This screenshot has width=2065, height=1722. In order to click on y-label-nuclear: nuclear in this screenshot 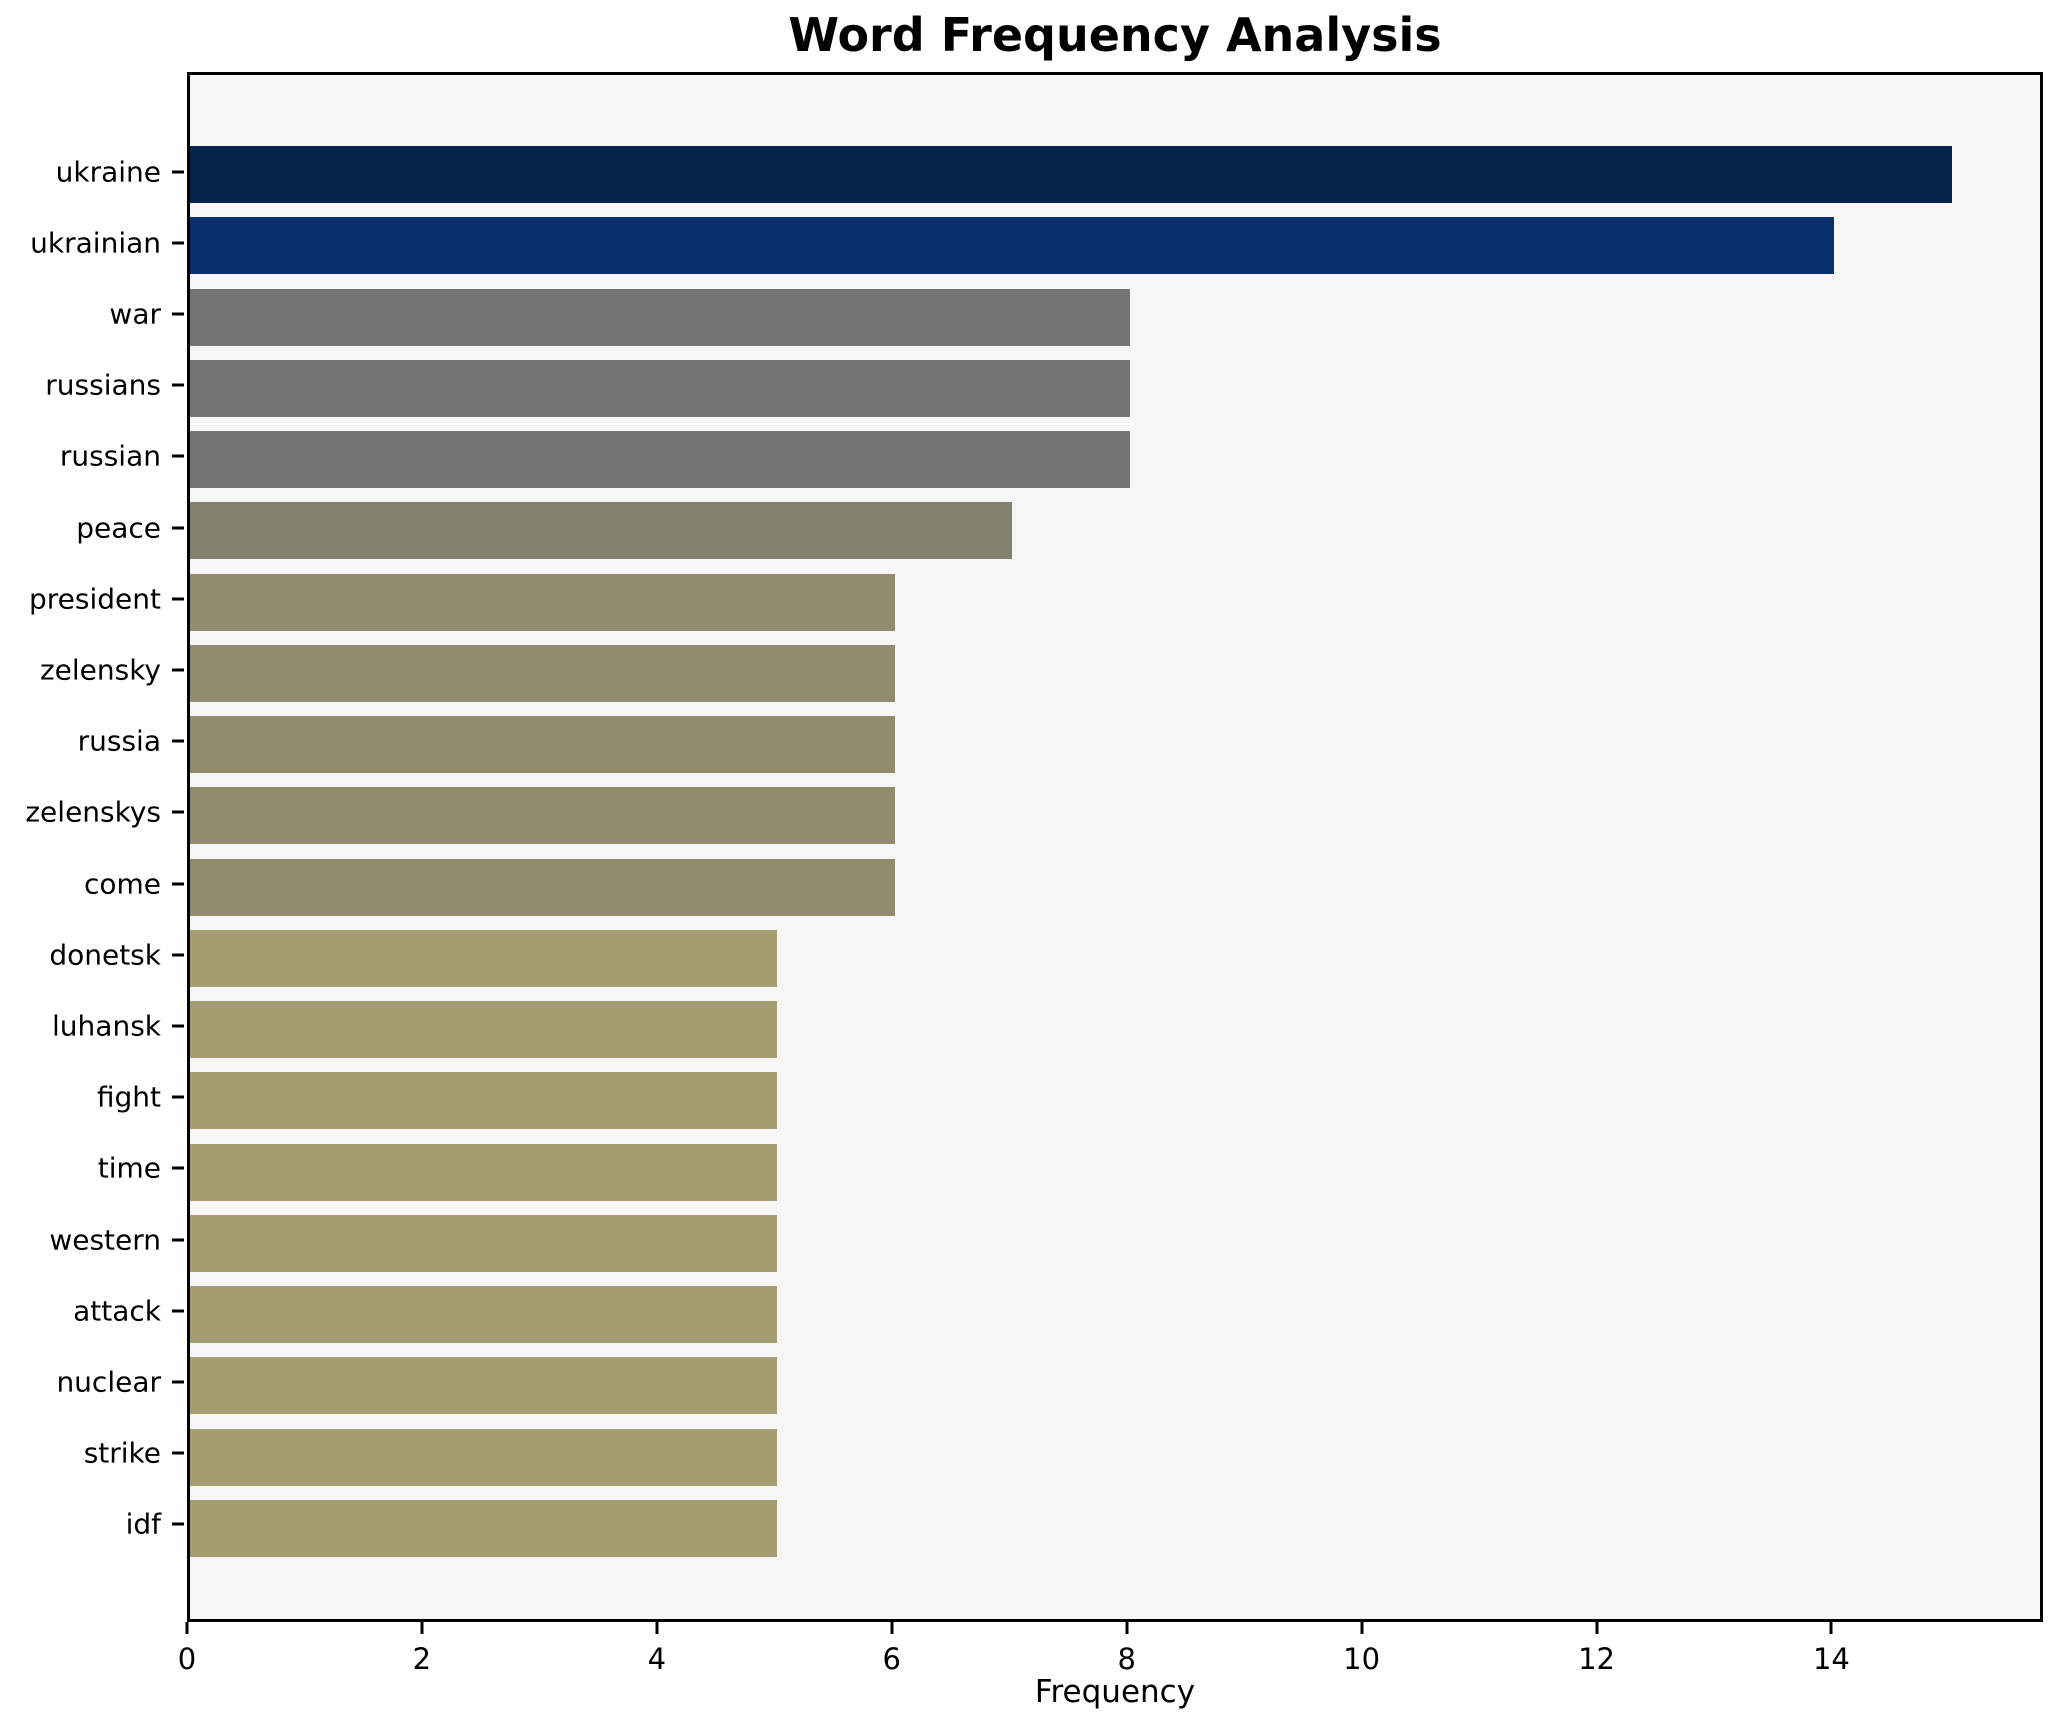, I will do `click(108, 1382)`.